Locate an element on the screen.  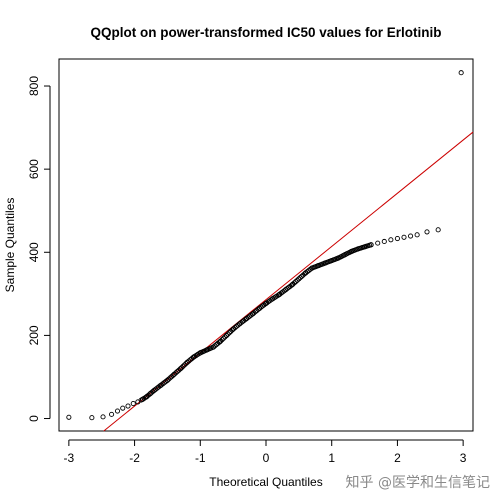
watermark: 知乎 @医学和生信笔记 is located at coordinates (417, 483).